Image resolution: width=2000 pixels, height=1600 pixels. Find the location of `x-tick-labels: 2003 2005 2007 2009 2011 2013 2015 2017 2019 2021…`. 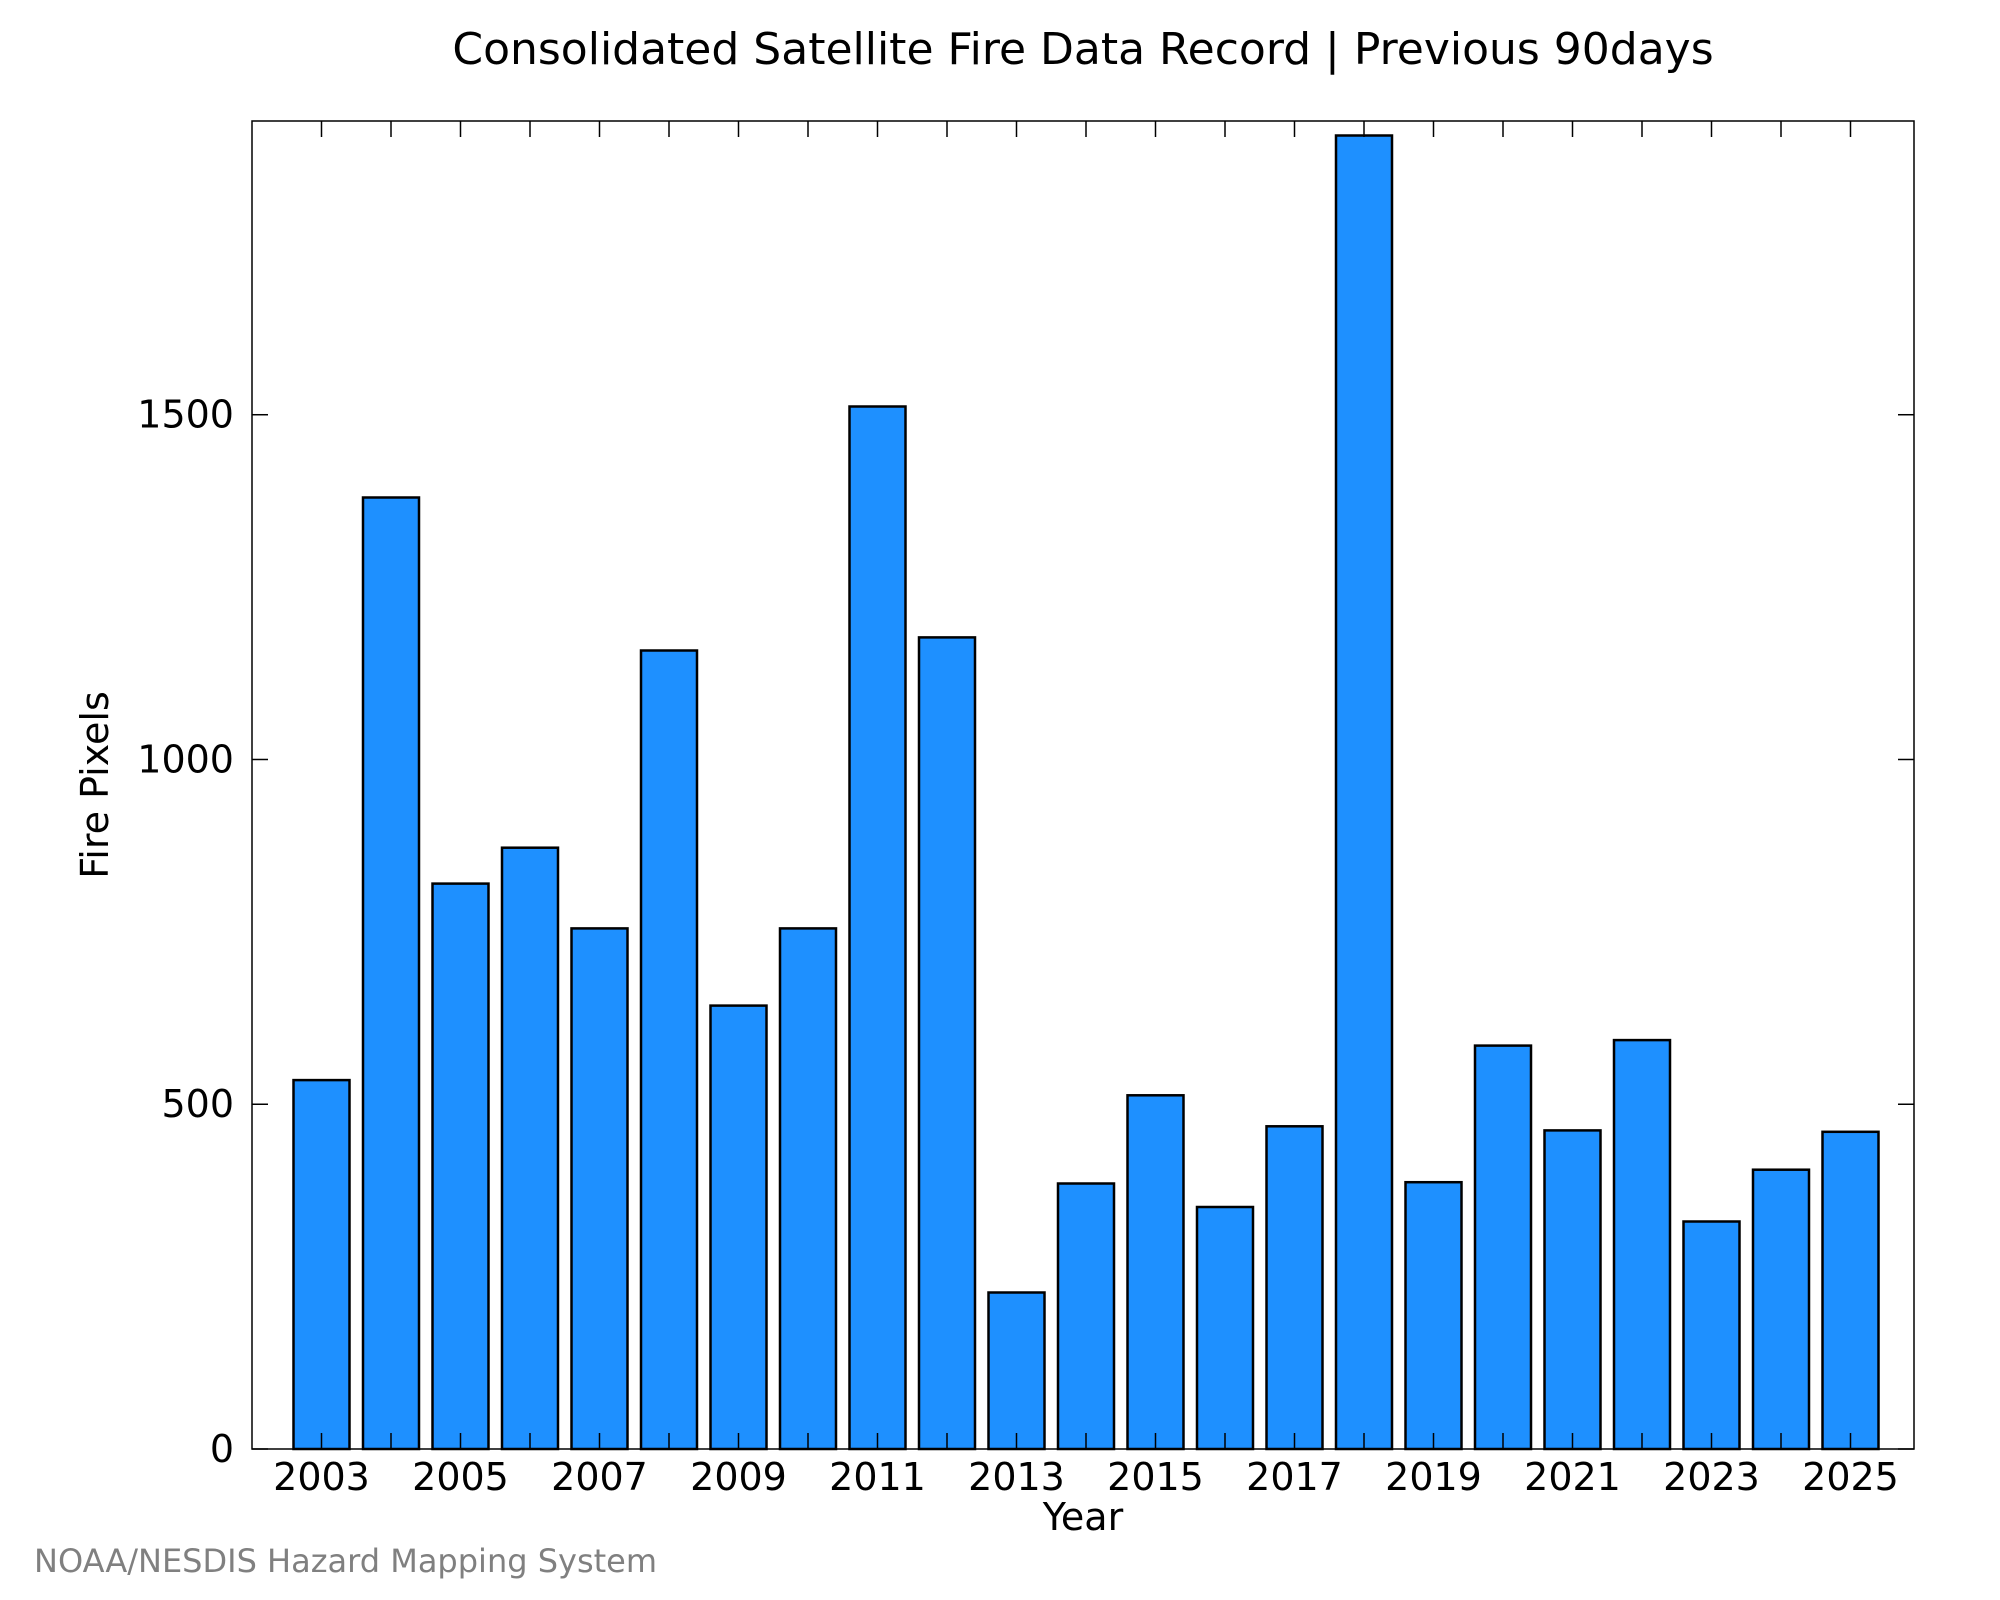

x-tick-labels: 2003 2005 2007 2009 2011 2013 2015 2017 2019 2021… is located at coordinates (1086, 1477).